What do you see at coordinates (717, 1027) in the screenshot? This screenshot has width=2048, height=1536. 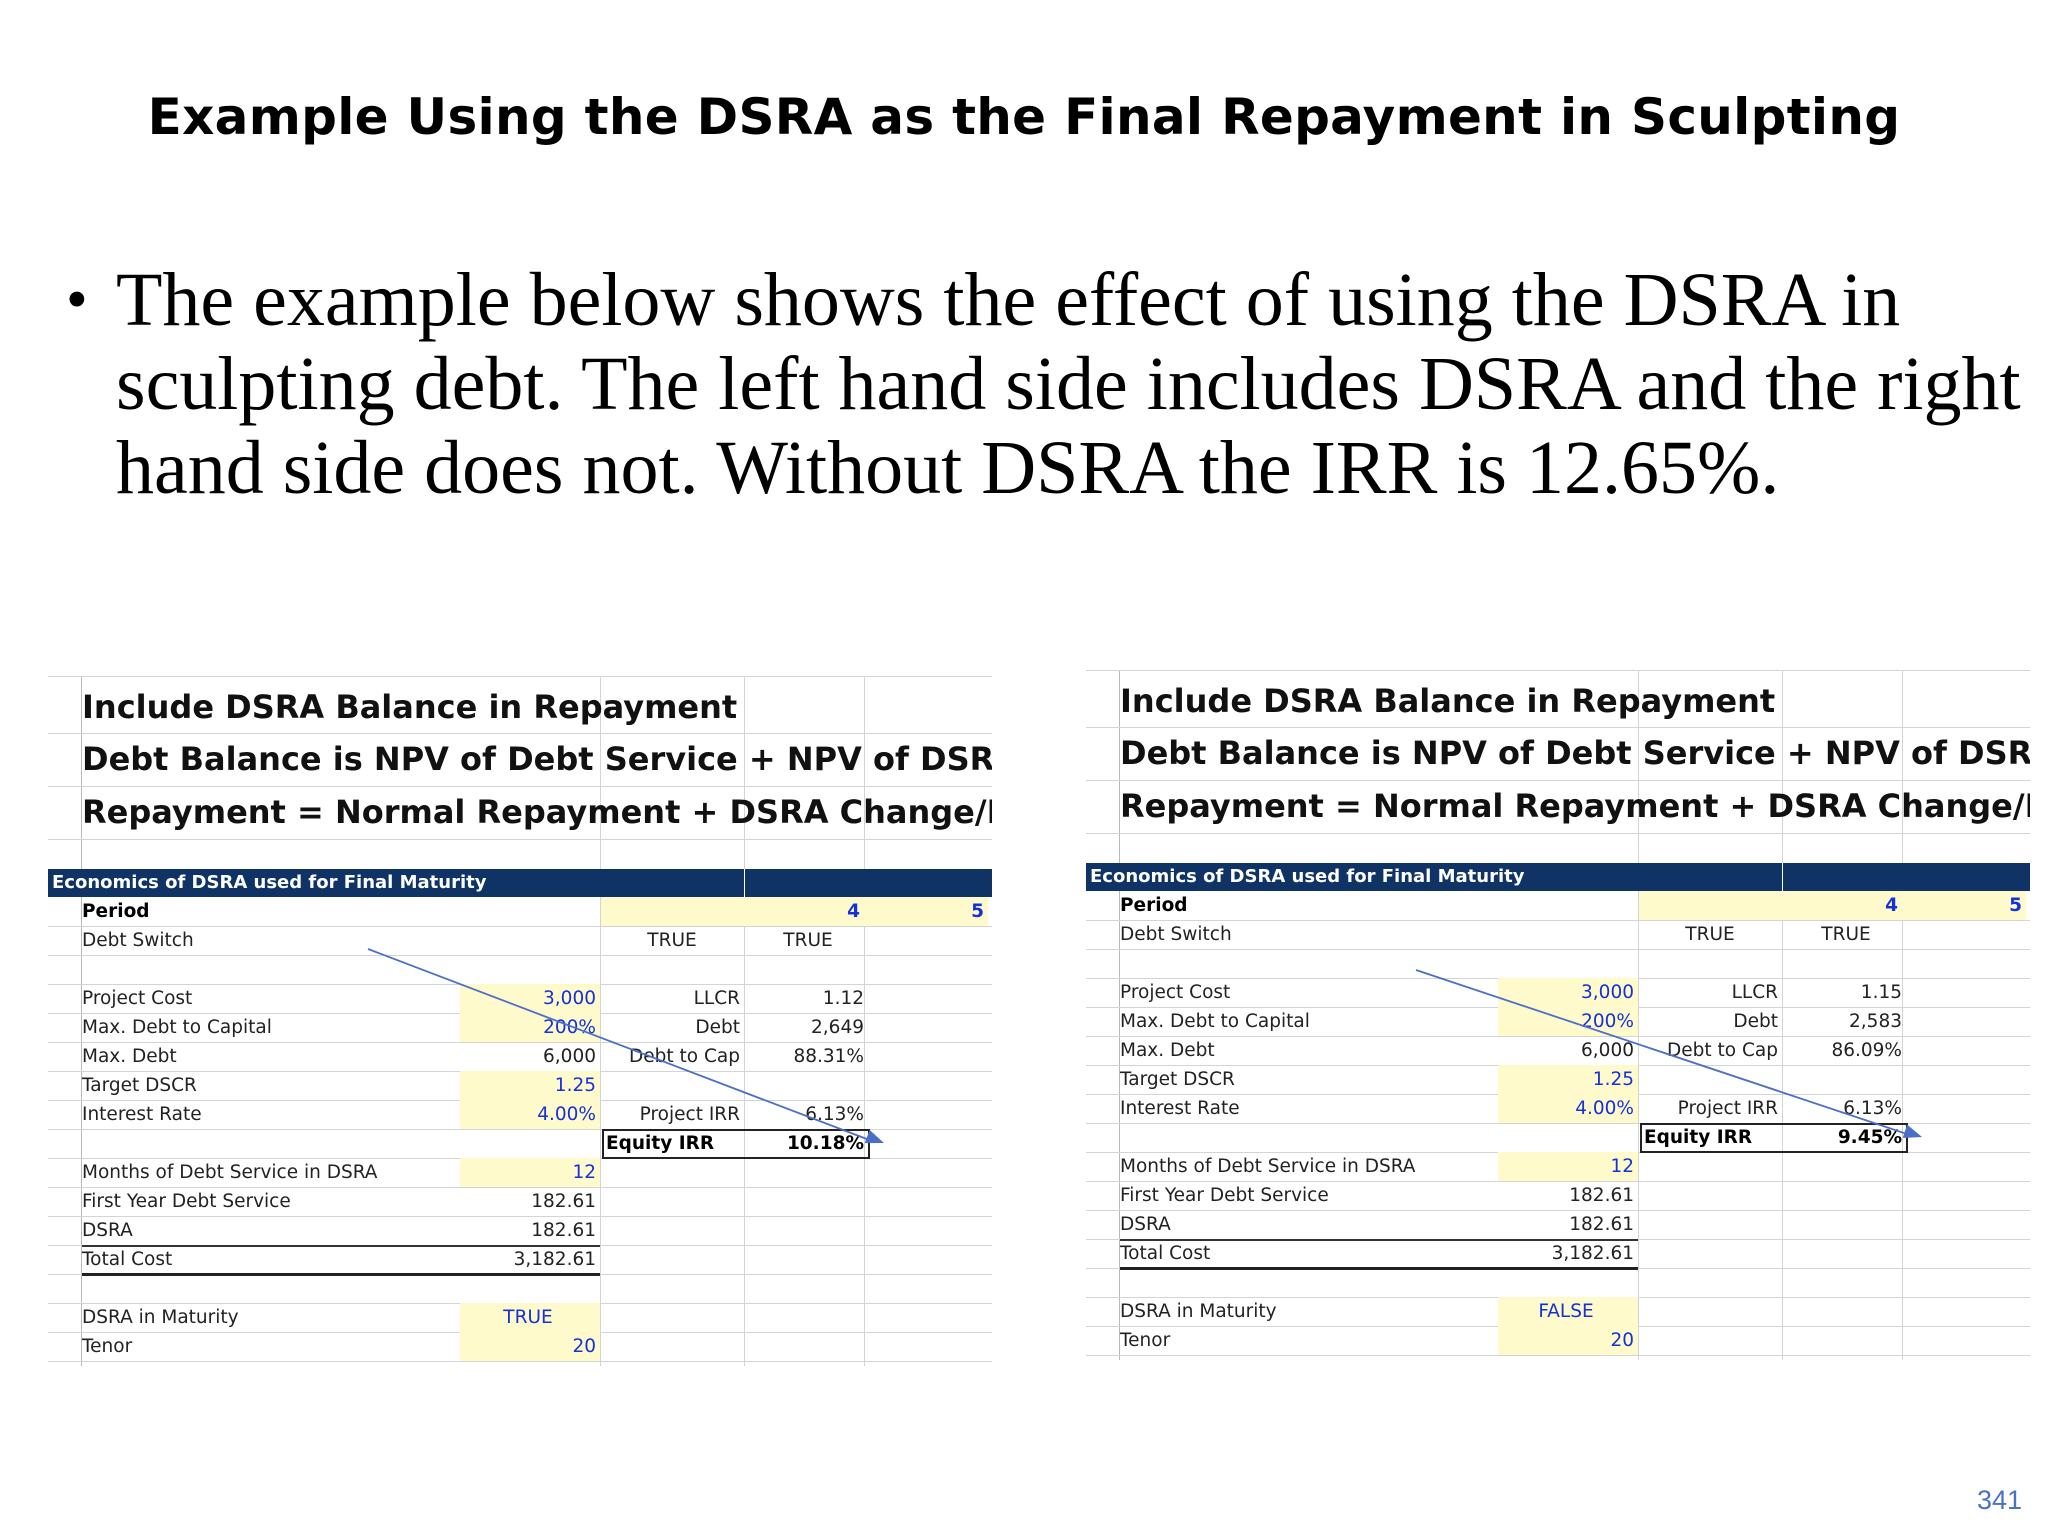 I see `metric-label: Debt` at bounding box center [717, 1027].